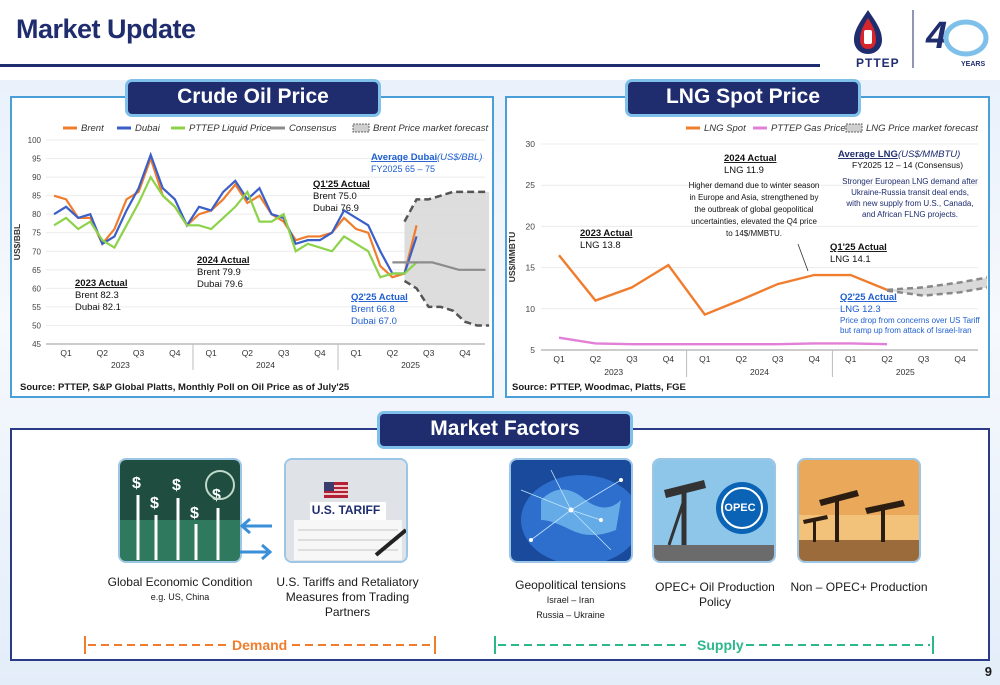 This screenshot has height=685, width=1000. I want to click on lng-legend-label: LNG Price market forecast, so click(922, 128).